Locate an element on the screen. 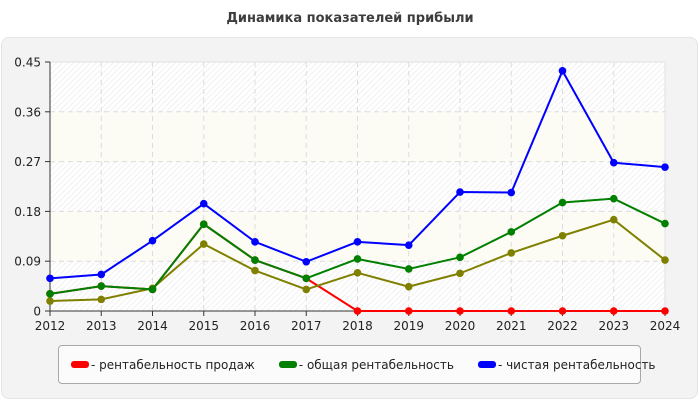 The image size is (700, 400). x-tick-label: 2018 is located at coordinates (357, 326).